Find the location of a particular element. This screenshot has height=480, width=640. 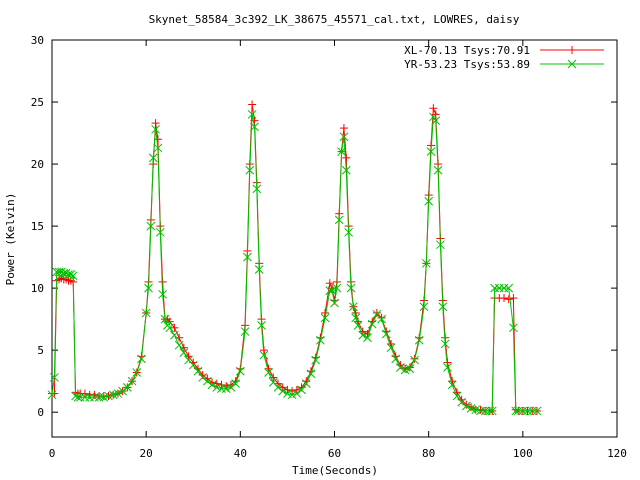

y-tick-label: 10 is located at coordinates (37, 288).